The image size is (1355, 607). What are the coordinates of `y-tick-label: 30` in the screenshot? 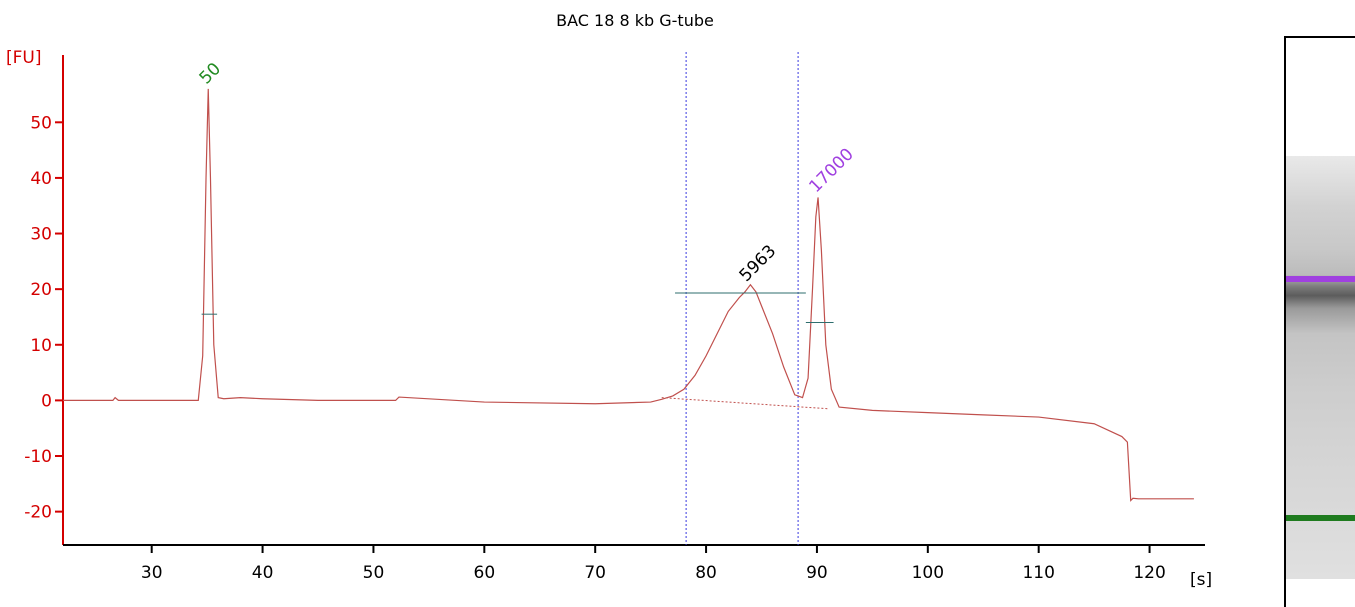 It's located at (41, 235).